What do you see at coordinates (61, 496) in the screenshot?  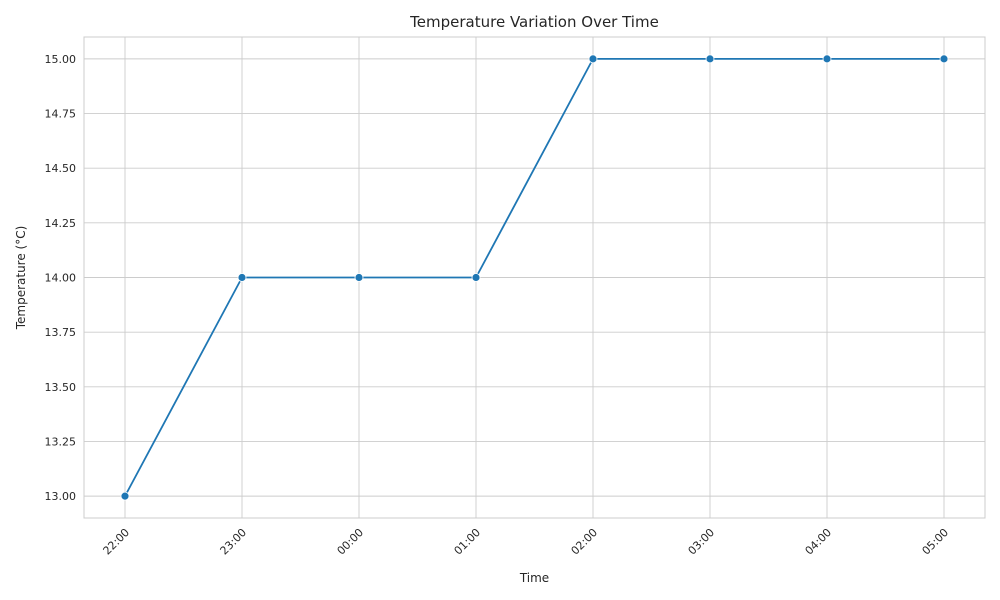 I see `y-tick-label: 13.00` at bounding box center [61, 496].